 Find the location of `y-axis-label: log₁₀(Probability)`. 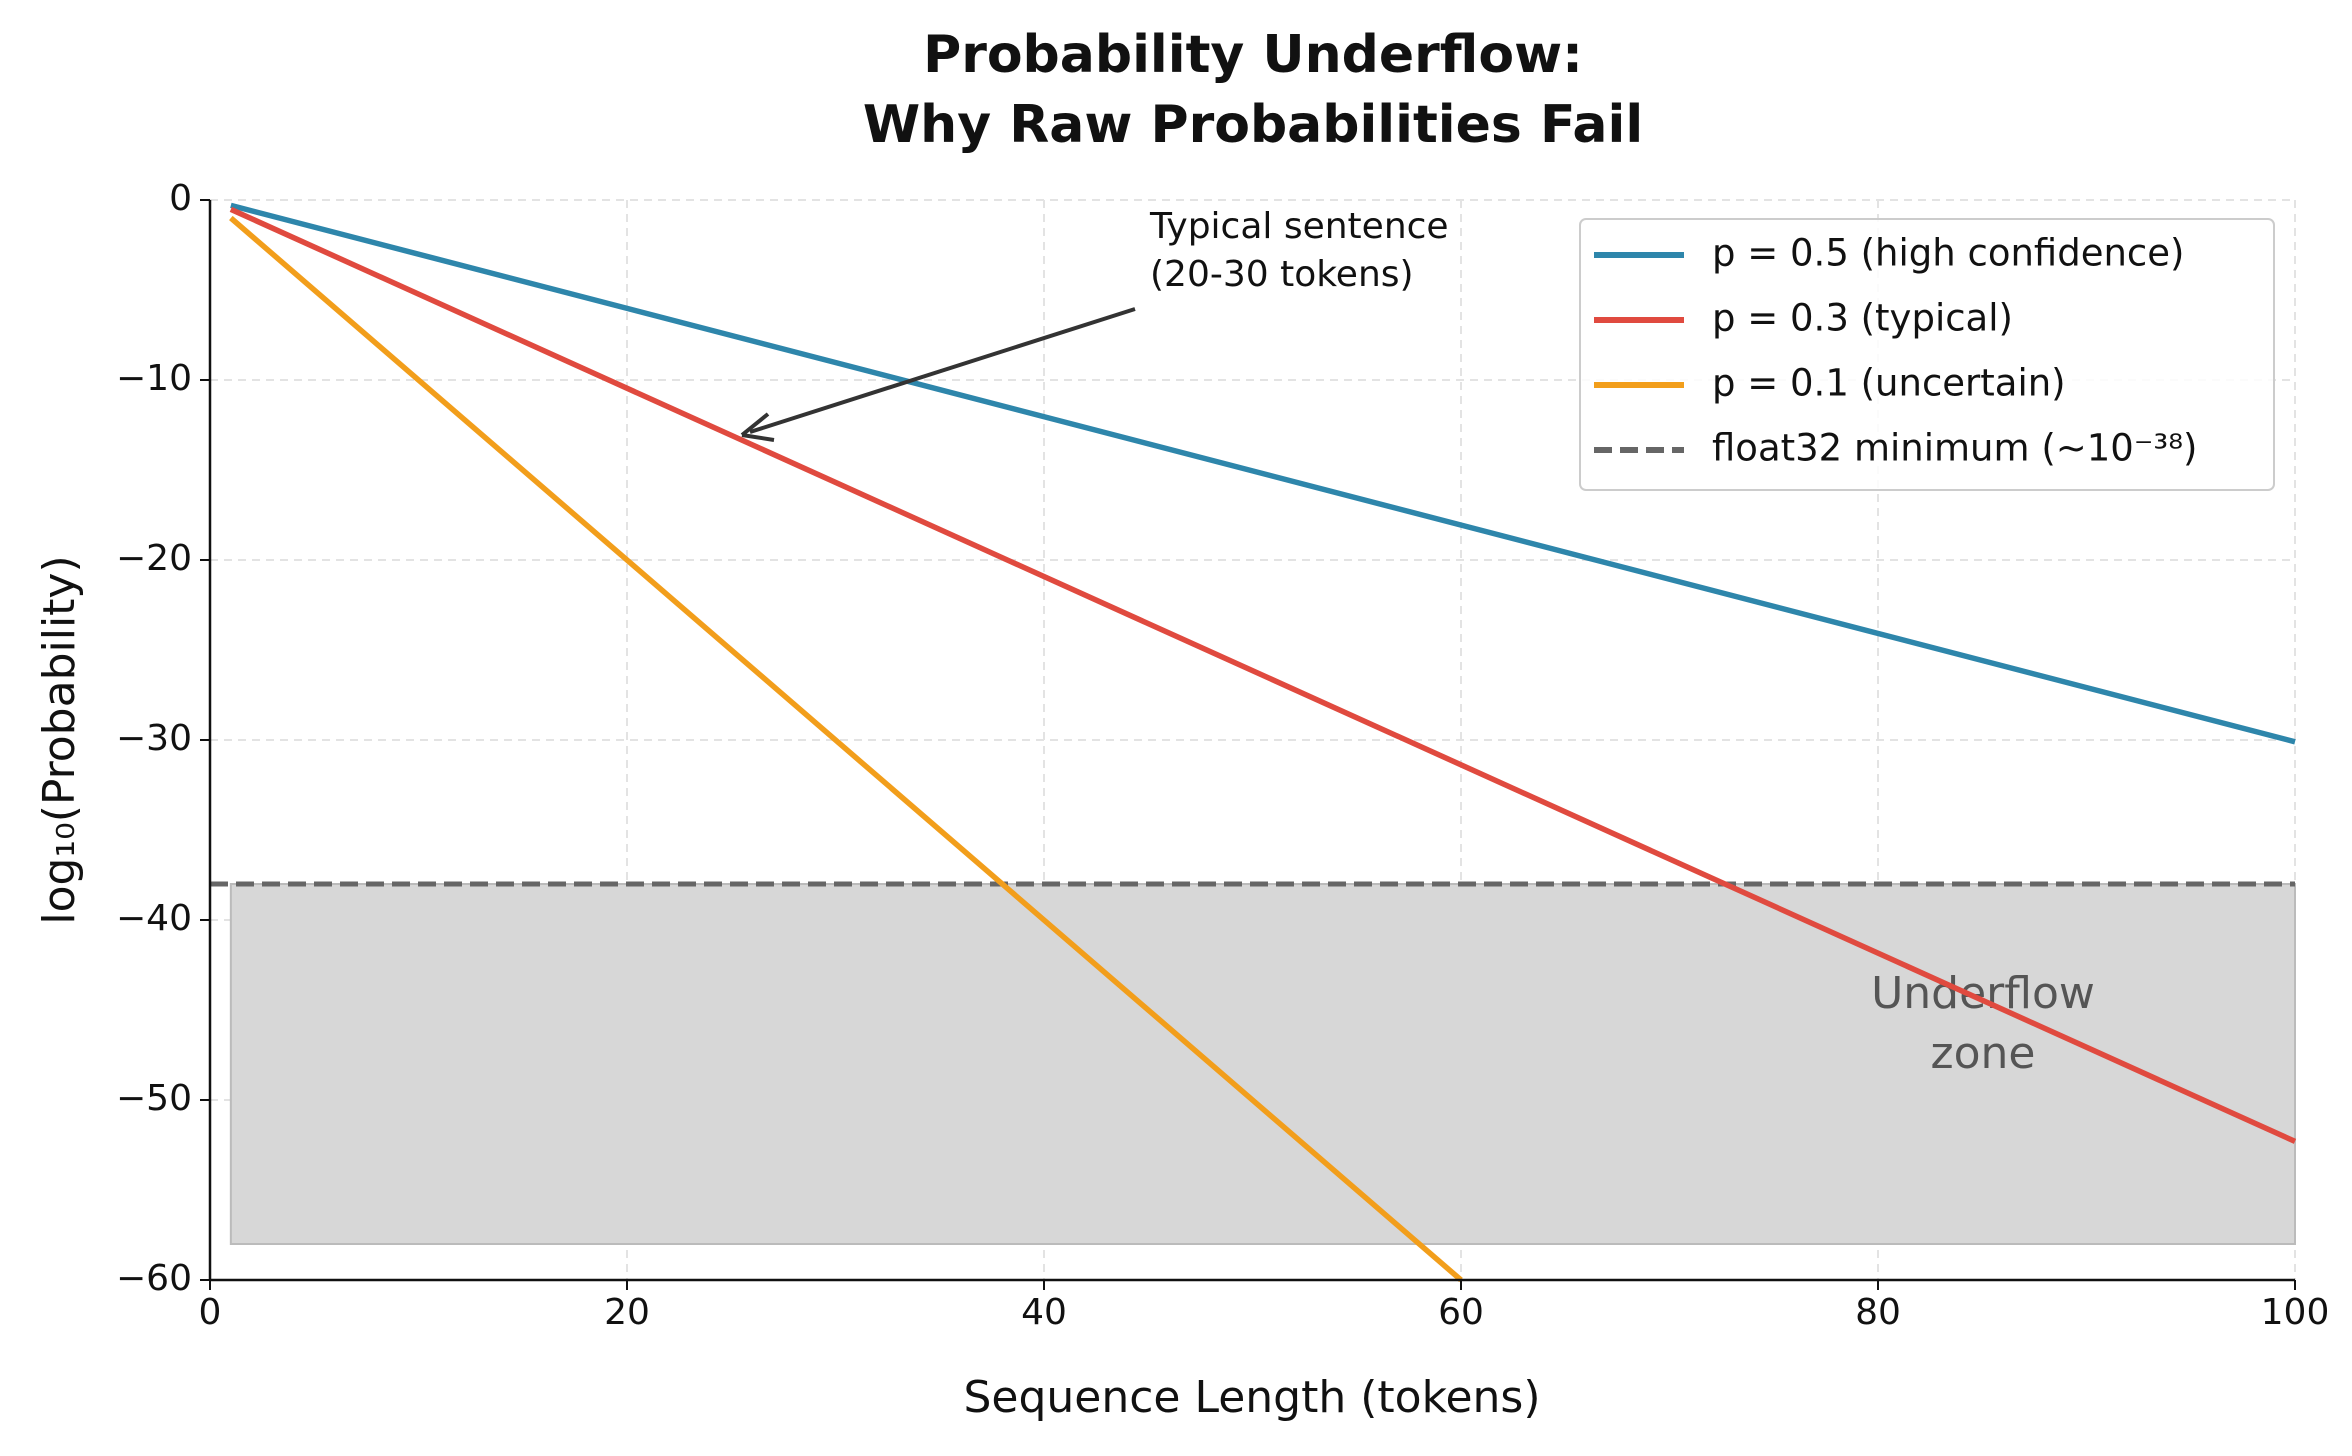

y-axis-label: log₁₀(Probability) is located at coordinates (59, 739).